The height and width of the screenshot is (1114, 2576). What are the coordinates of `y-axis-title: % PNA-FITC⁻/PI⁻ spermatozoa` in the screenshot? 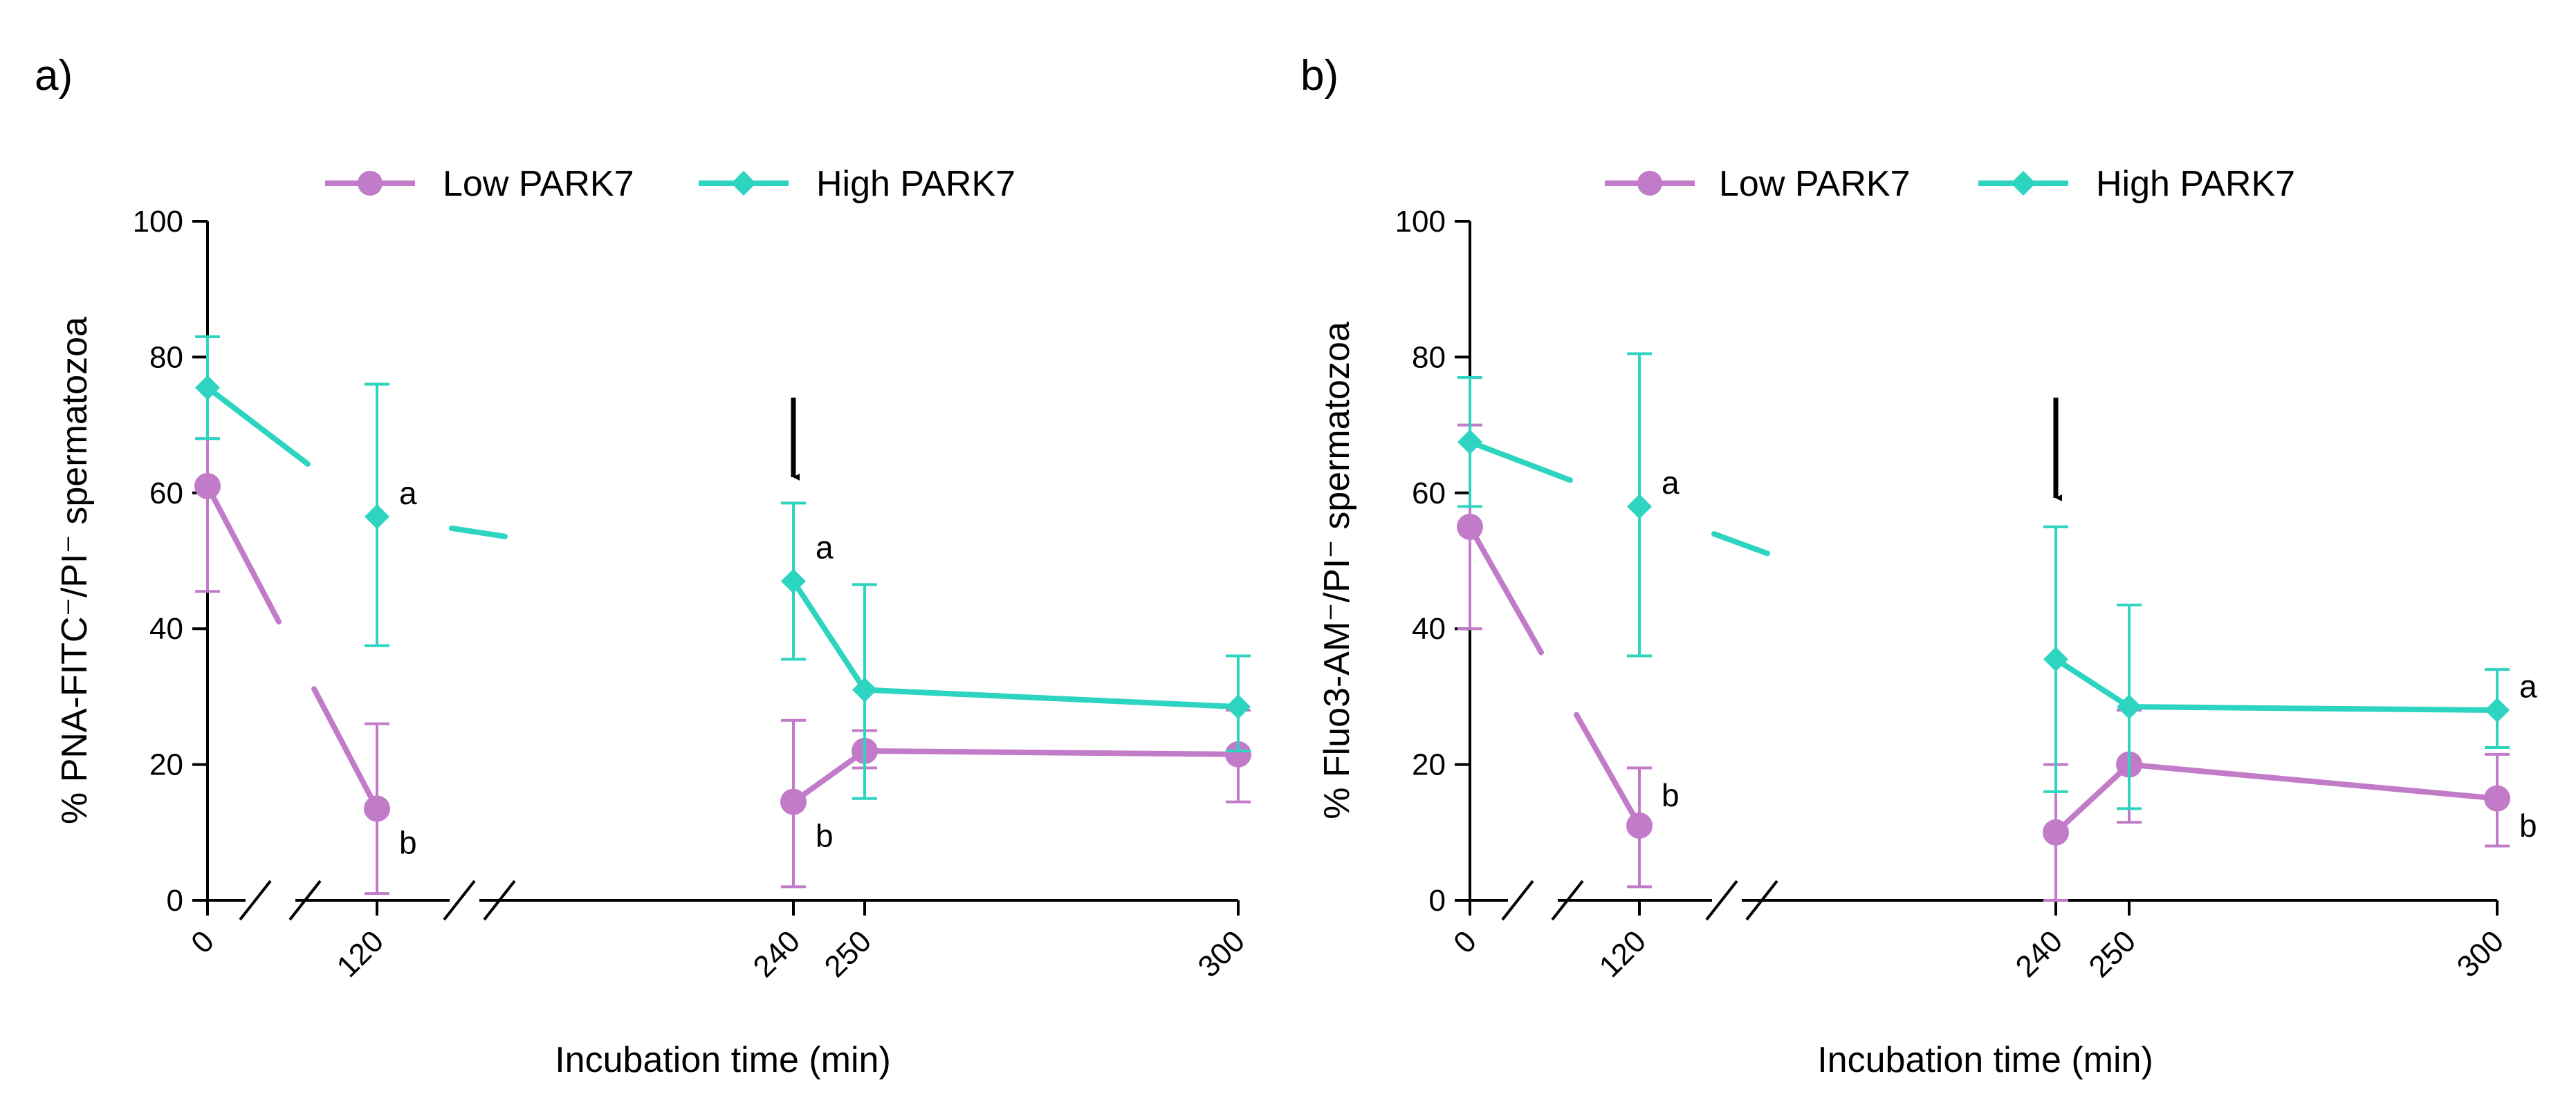 It's located at (75, 571).